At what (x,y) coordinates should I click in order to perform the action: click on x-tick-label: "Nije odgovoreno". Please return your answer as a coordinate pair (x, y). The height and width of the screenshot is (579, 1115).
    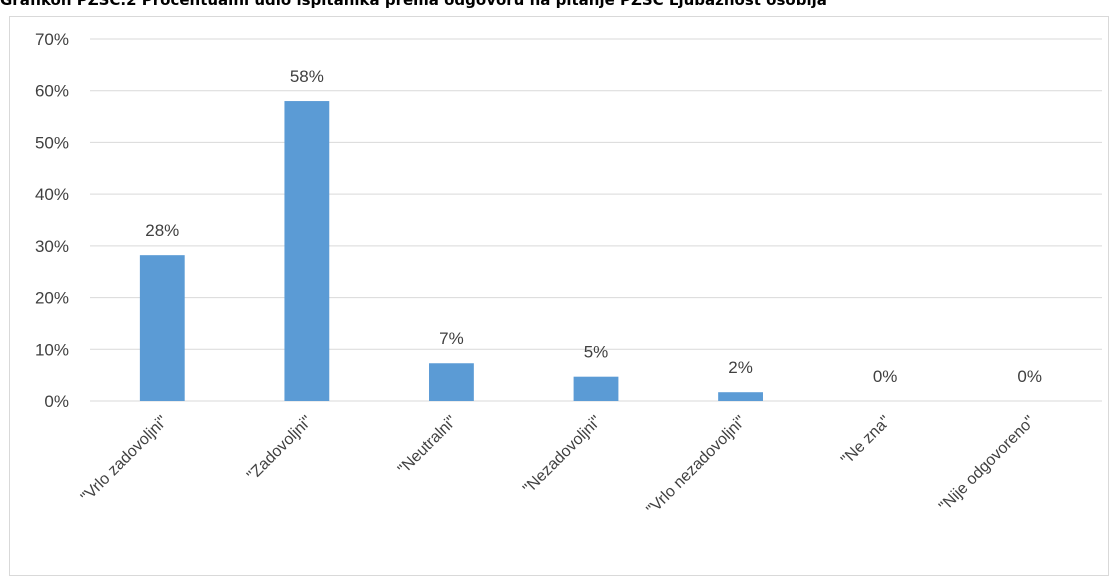
    Looking at the image, I should click on (987, 464).